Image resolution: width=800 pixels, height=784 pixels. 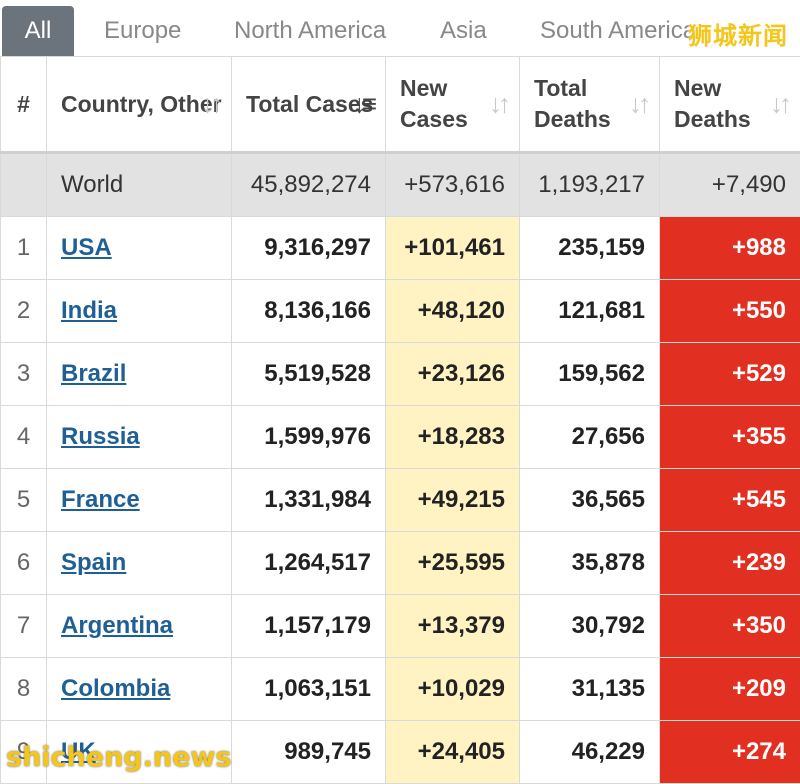 I want to click on new-cases-cell: +23,126, so click(x=453, y=374).